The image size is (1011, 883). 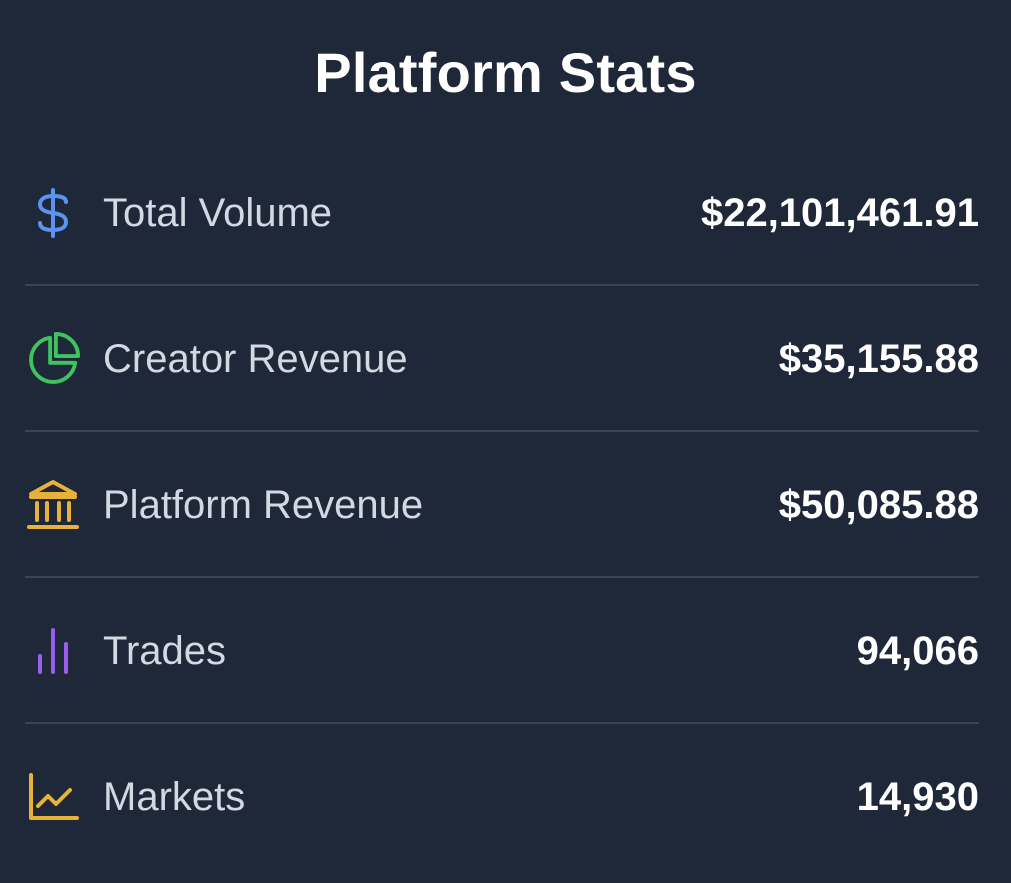 What do you see at coordinates (255, 358) in the screenshot?
I see `stat-label: Creator Revenue` at bounding box center [255, 358].